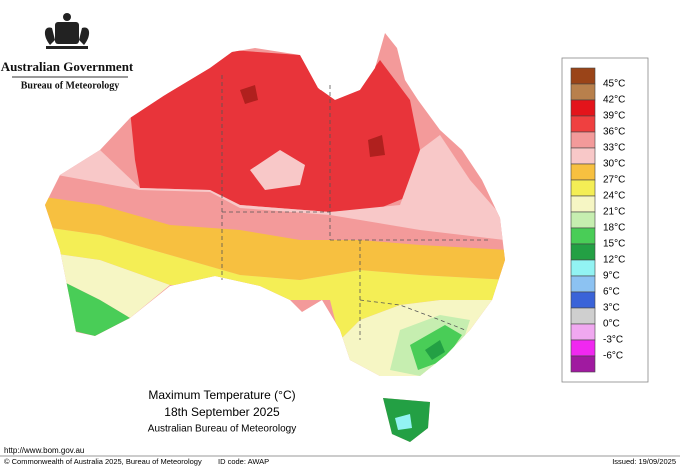 The height and width of the screenshot is (467, 680). What do you see at coordinates (614, 180) in the screenshot?
I see `legend-label: 27°C` at bounding box center [614, 180].